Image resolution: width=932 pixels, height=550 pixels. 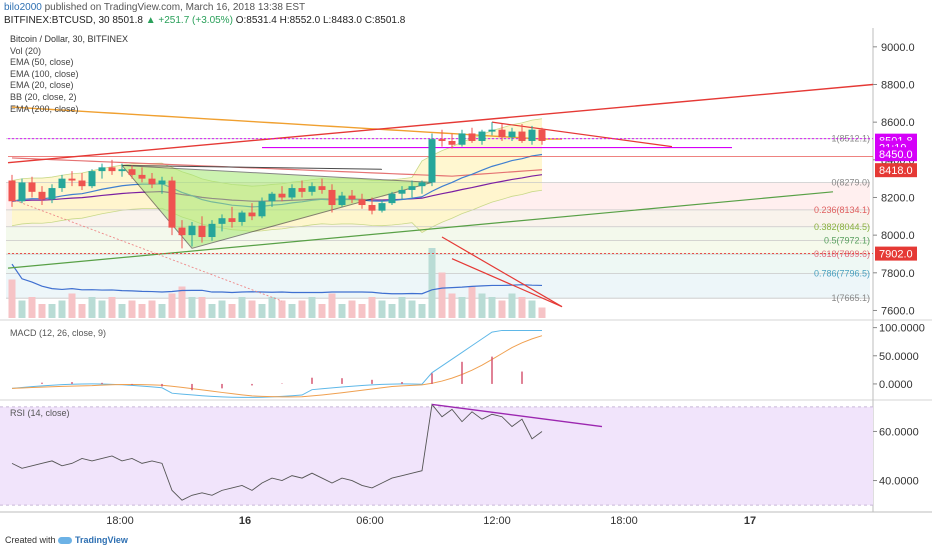 I want to click on green-trendline, so click(x=420, y=230).